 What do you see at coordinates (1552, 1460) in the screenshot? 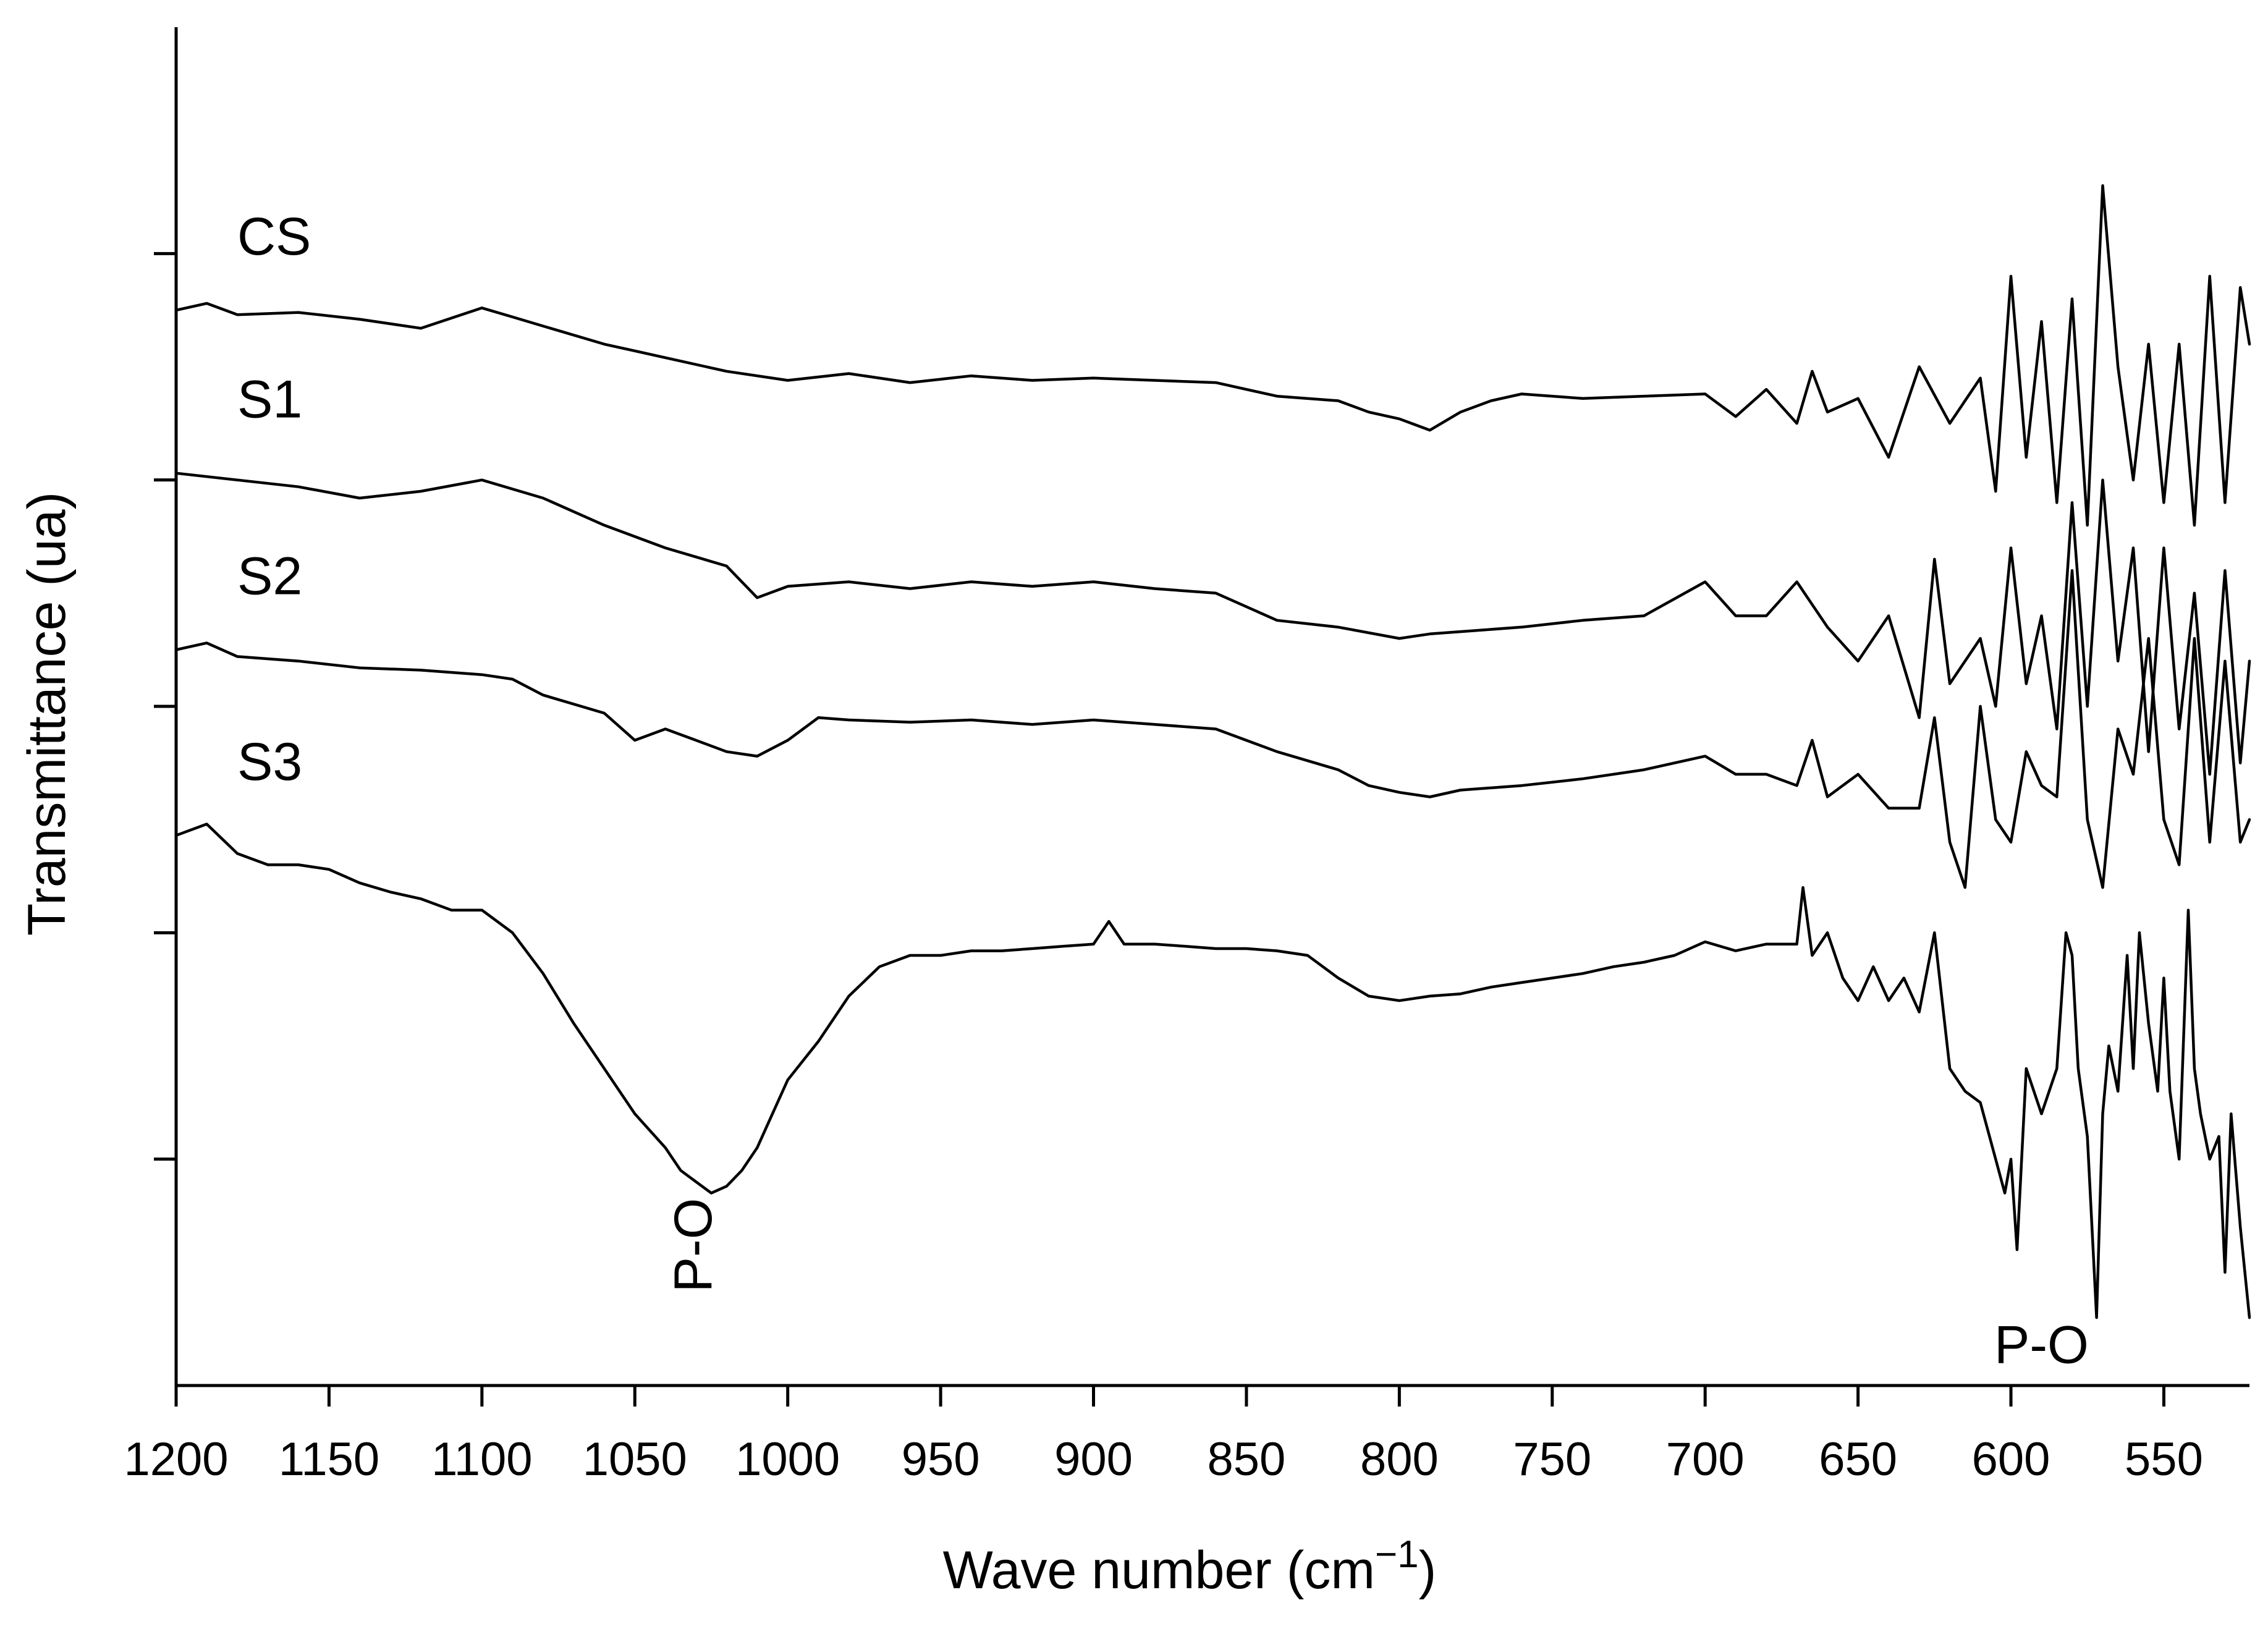
I see `x-tick-label: 750` at bounding box center [1552, 1460].